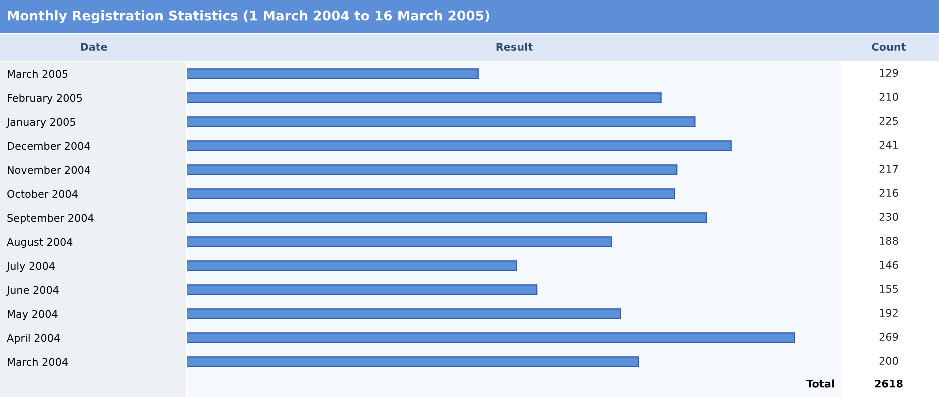  Describe the element at coordinates (889, 73) in the screenshot. I see `data-label: 129` at that location.